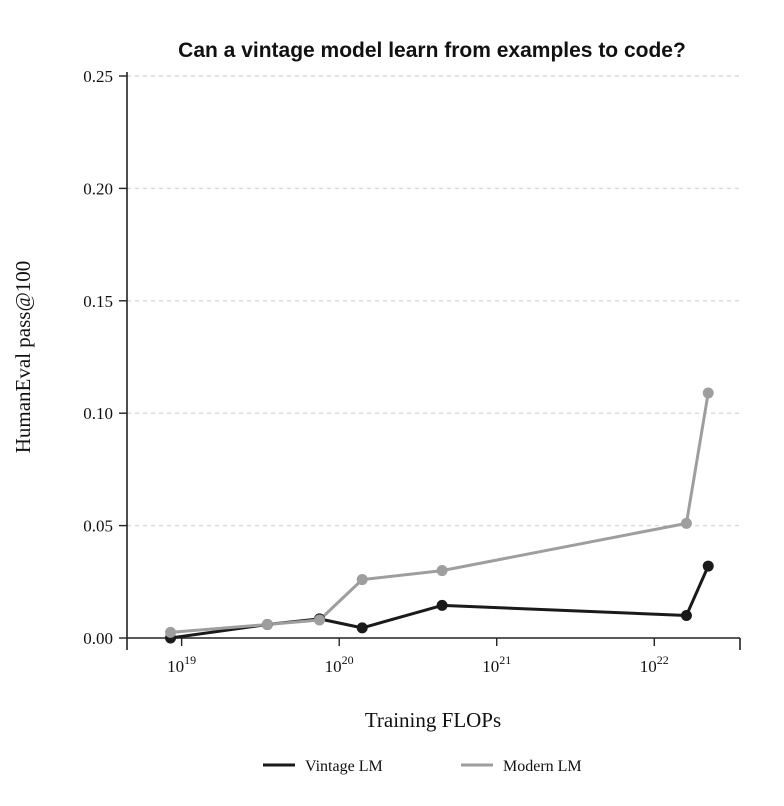 This screenshot has width=784, height=806. Describe the element at coordinates (98, 638) in the screenshot. I see `y-tick-label: 0.00` at that location.